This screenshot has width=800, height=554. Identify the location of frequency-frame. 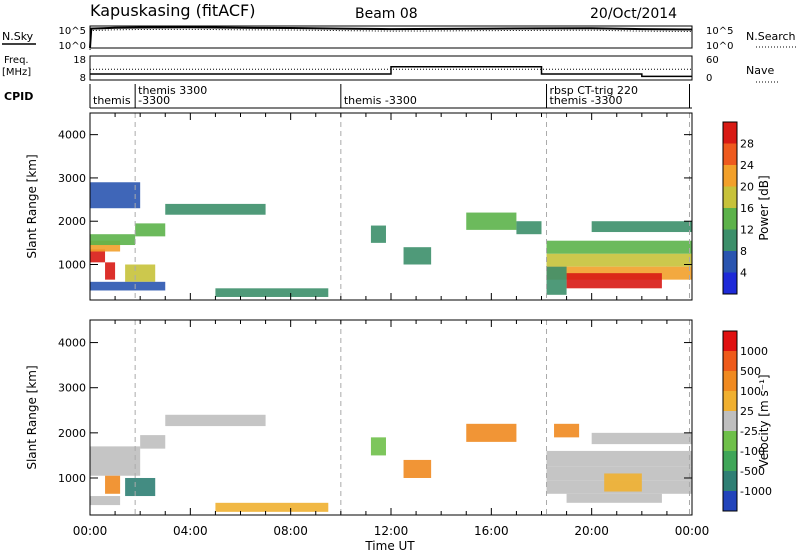
(391, 68).